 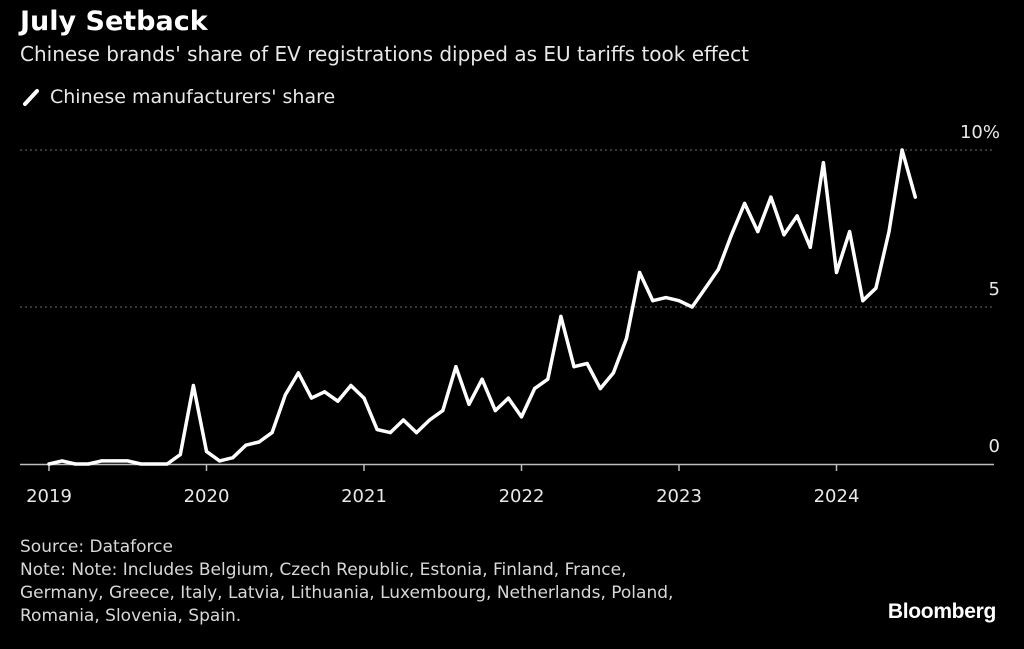 I want to click on y-tick-label: 10%, so click(x=980, y=132).